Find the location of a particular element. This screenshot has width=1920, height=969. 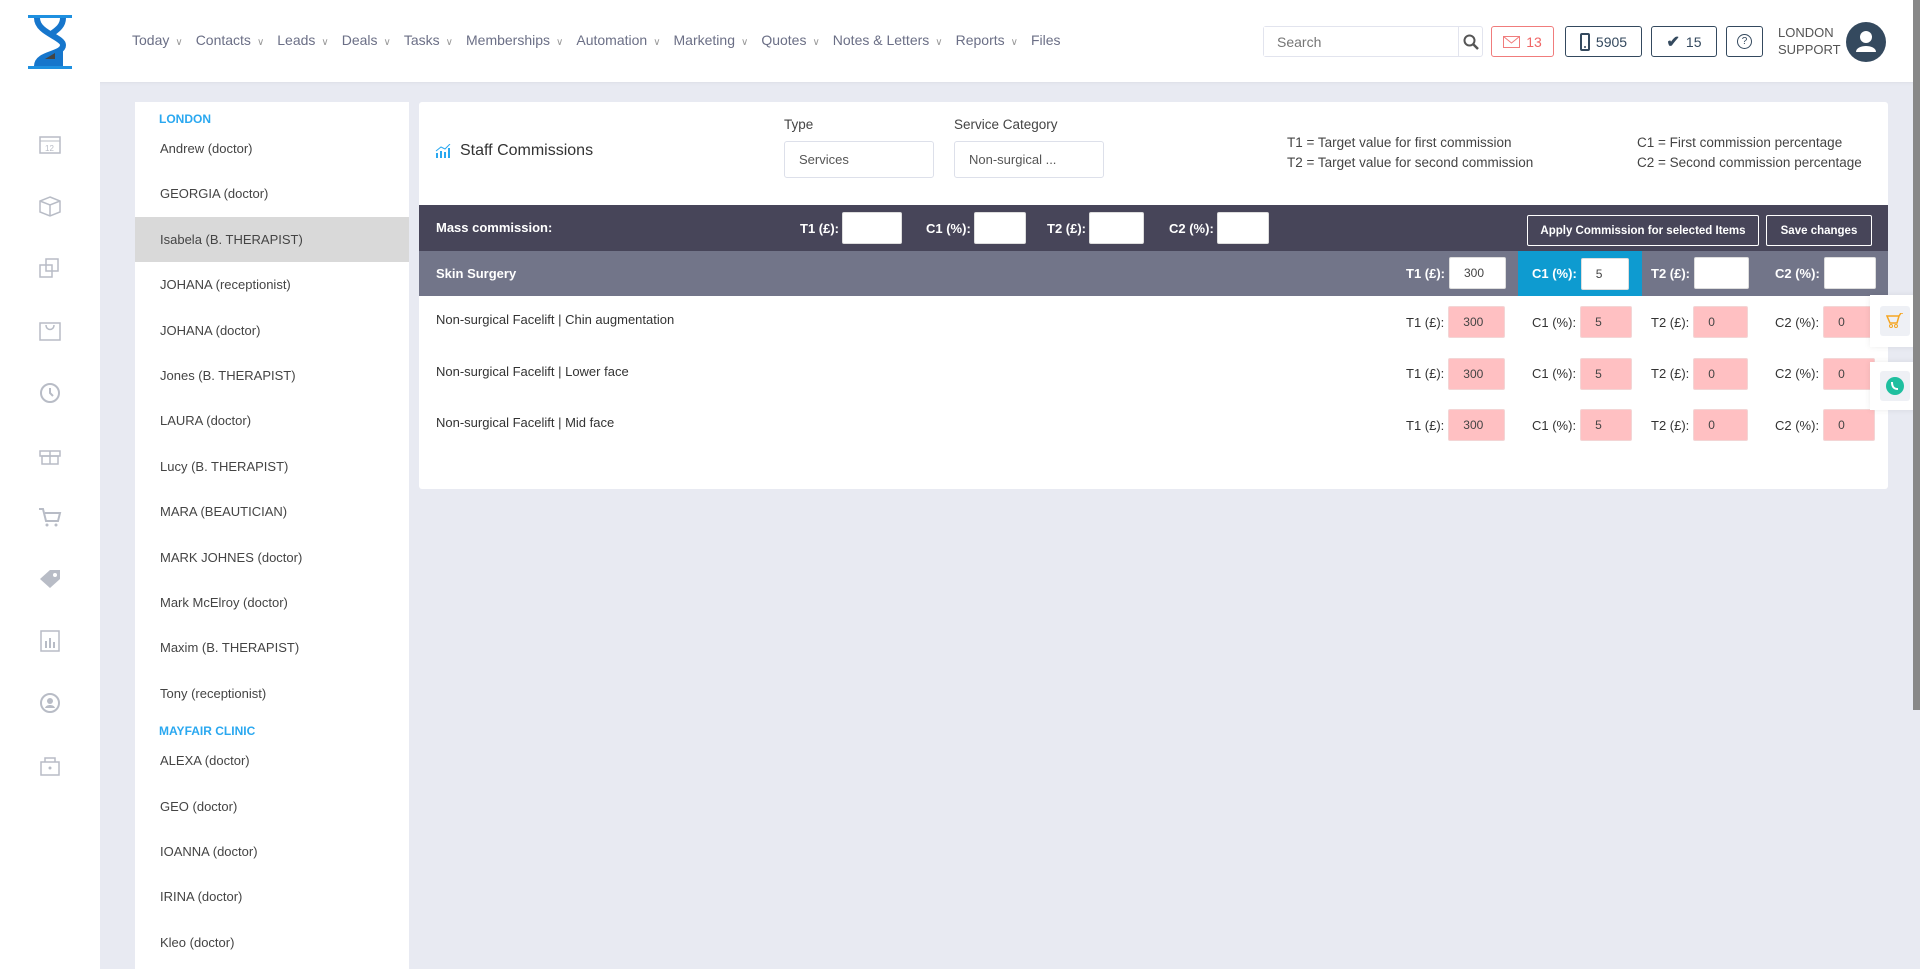

copy-icon is located at coordinates (50, 268).